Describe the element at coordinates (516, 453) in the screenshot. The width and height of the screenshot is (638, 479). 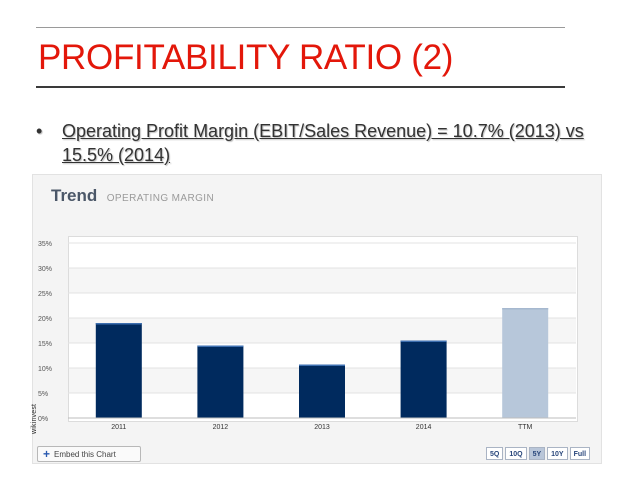
I see `range-button-10q: 10Q` at that location.